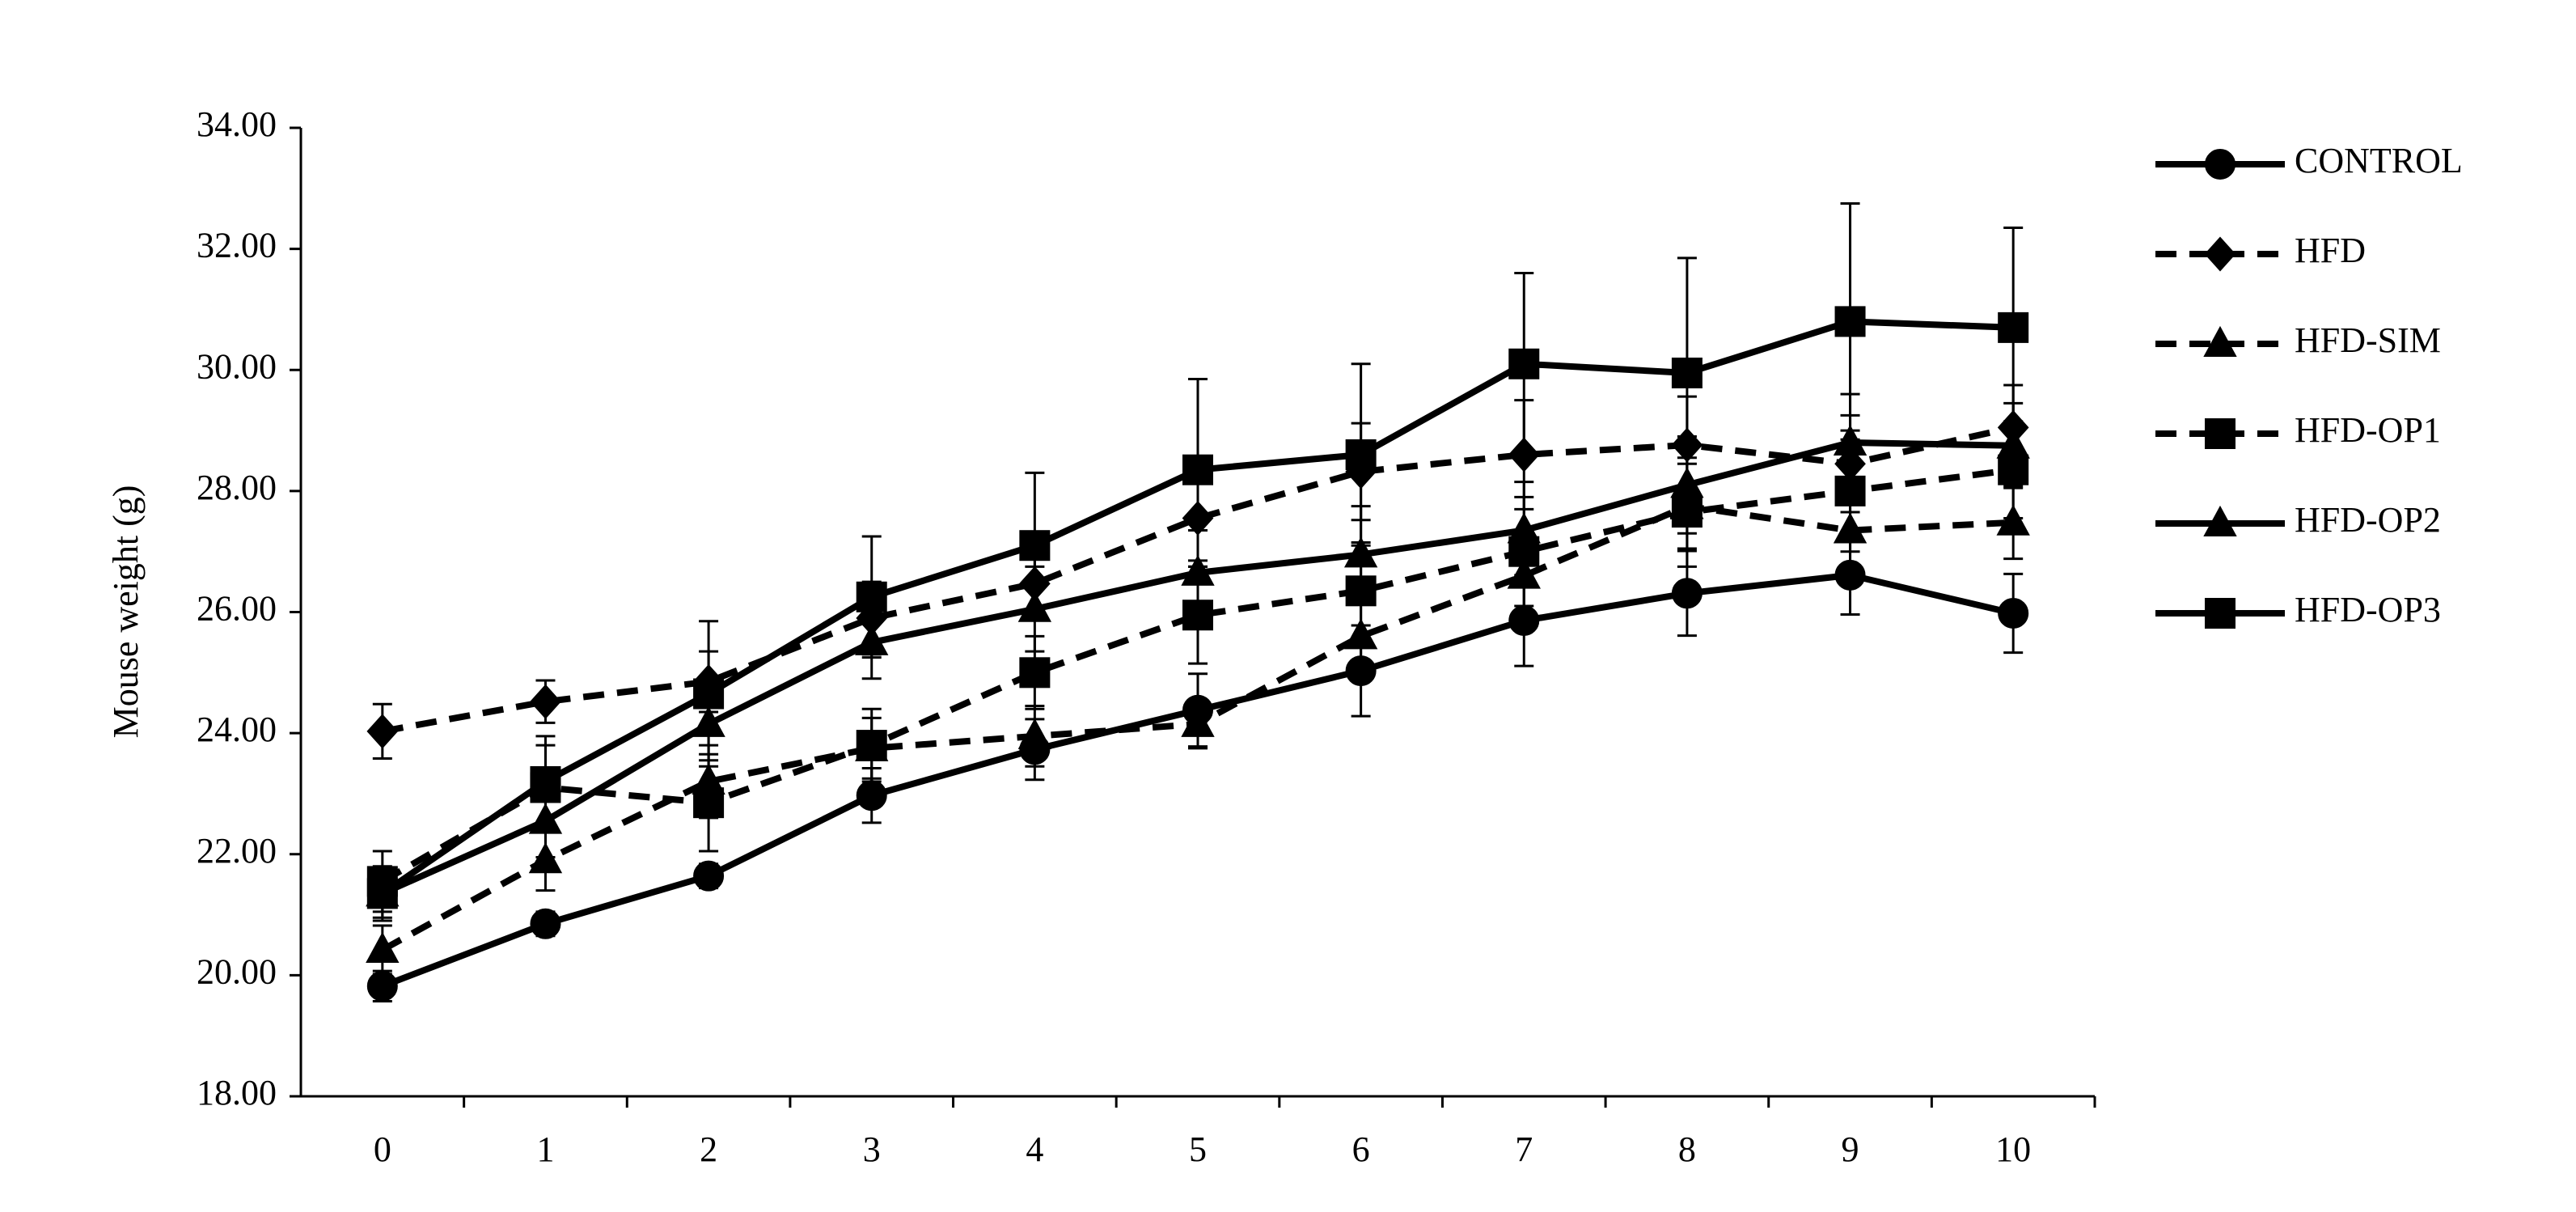 This screenshot has height=1212, width=2576. I want to click on y-tick-label: 26.00, so click(237, 609).